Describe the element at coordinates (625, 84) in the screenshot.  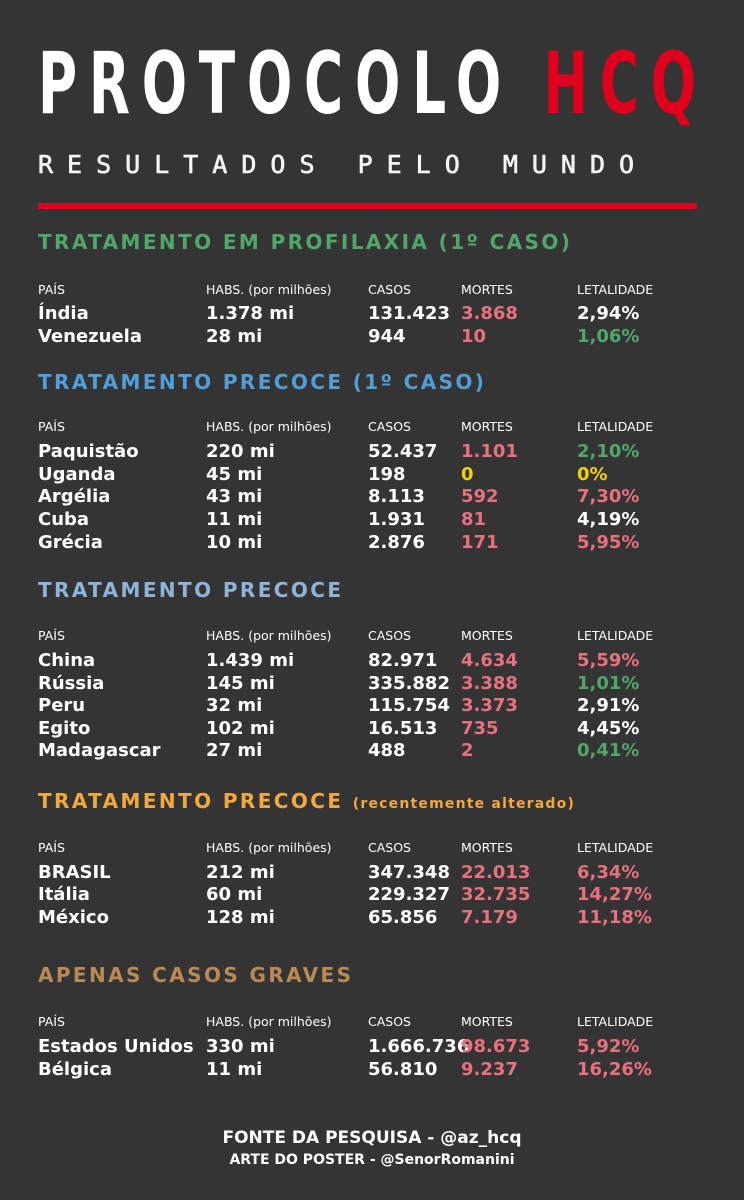
I see `title-highlight: HCQ` at that location.